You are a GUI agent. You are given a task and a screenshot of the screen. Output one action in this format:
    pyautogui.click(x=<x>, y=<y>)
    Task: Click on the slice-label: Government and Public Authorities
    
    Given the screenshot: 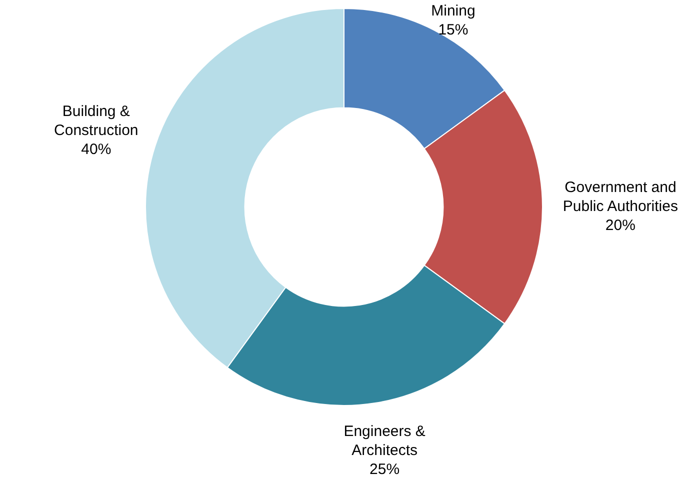 What is the action you would take?
    pyautogui.click(x=620, y=197)
    